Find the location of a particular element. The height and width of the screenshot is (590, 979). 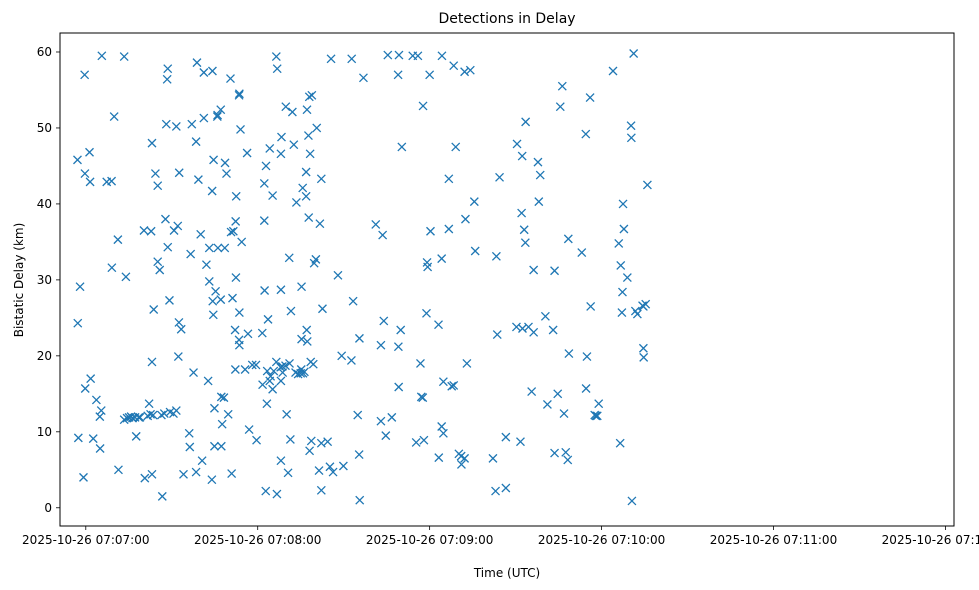

y-tick-label: 20 is located at coordinates (44, 356).